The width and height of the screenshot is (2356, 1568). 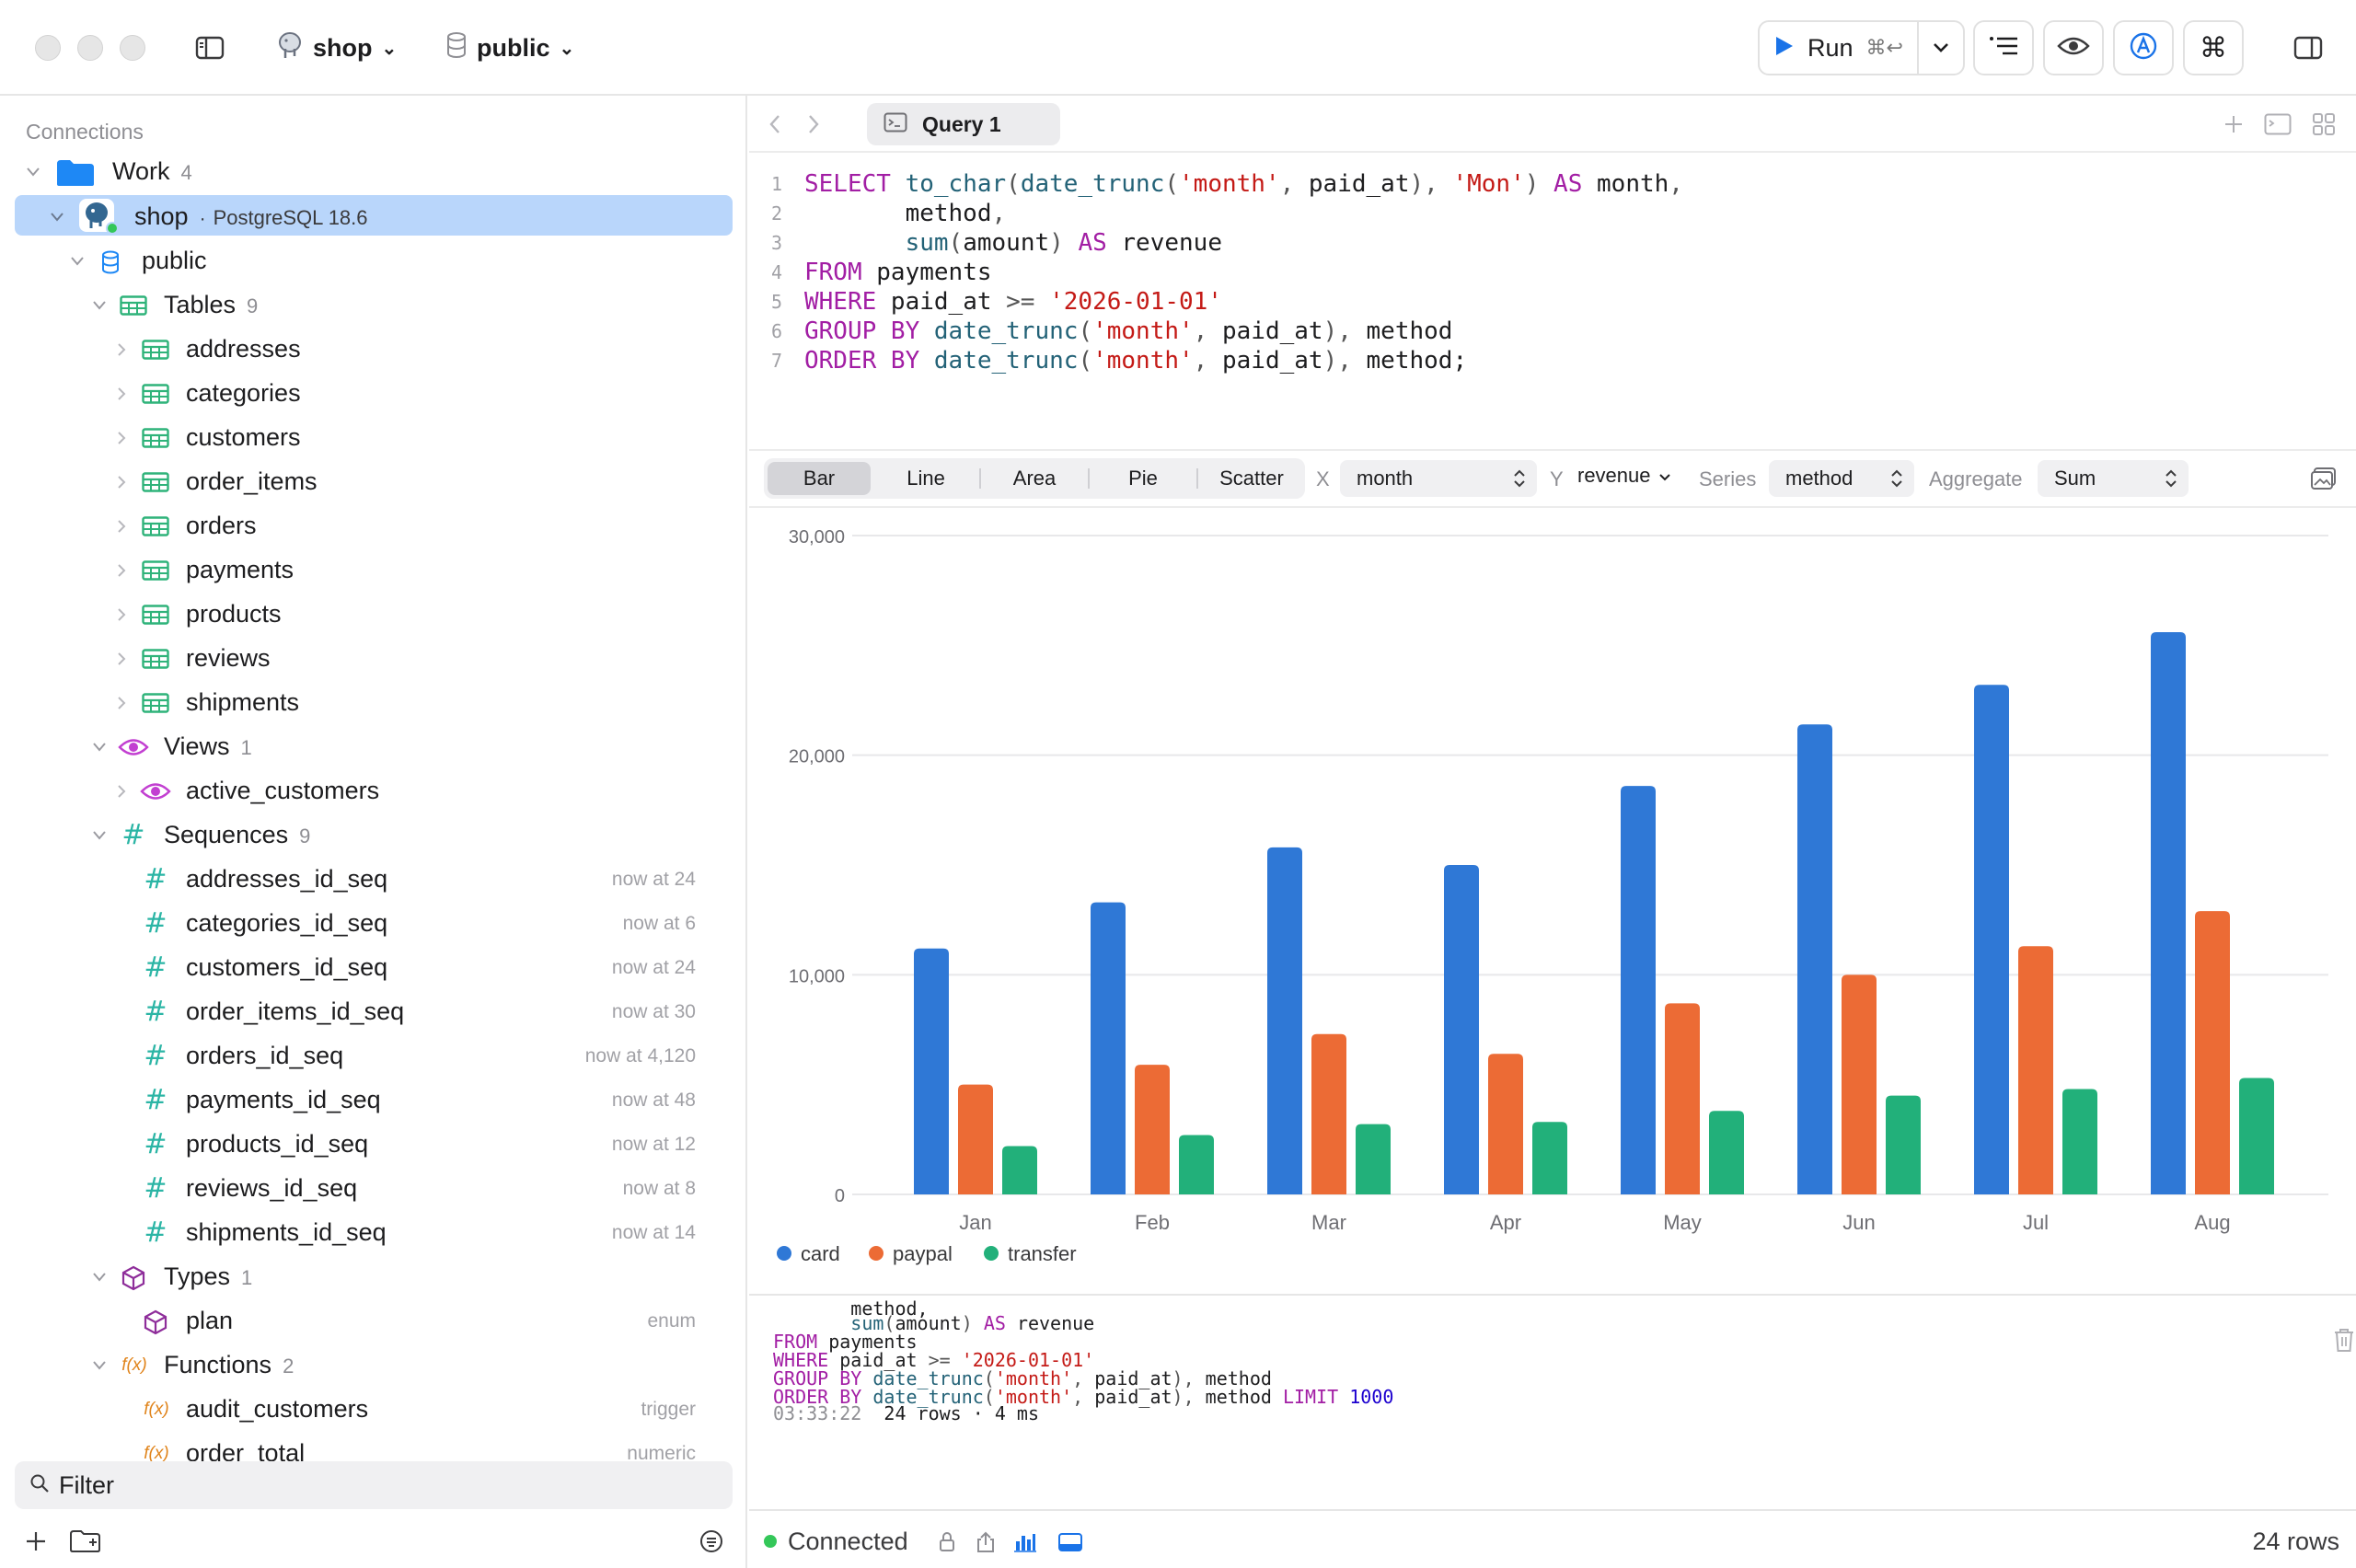 I want to click on bar-paypal-feb, so click(x=1152, y=1129).